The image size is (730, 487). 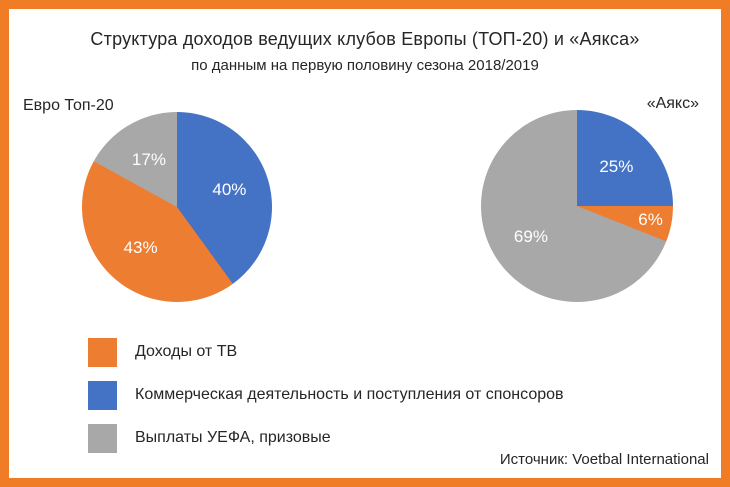 I want to click on source-credit: Источник: Voetbal International, so click(x=604, y=459).